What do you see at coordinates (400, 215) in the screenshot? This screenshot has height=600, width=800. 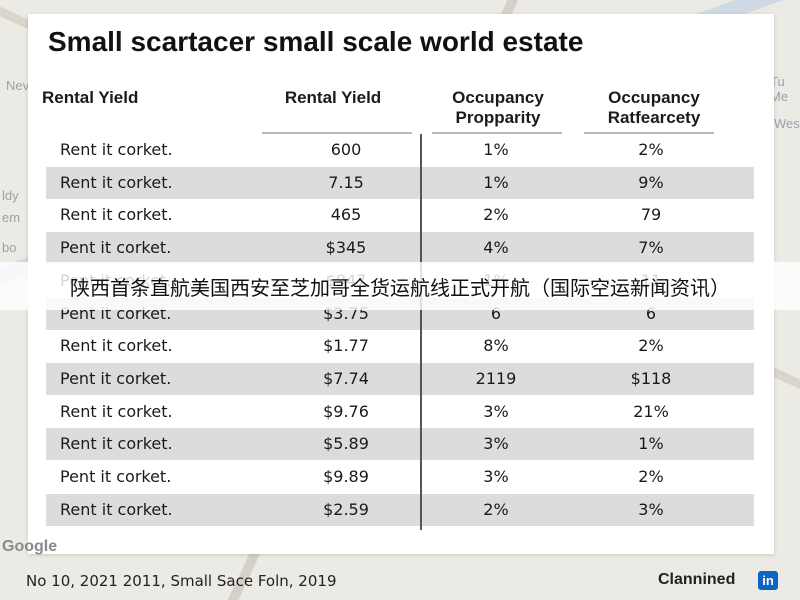 I see `table-row: Rent it corket. 465 2% 79` at bounding box center [400, 215].